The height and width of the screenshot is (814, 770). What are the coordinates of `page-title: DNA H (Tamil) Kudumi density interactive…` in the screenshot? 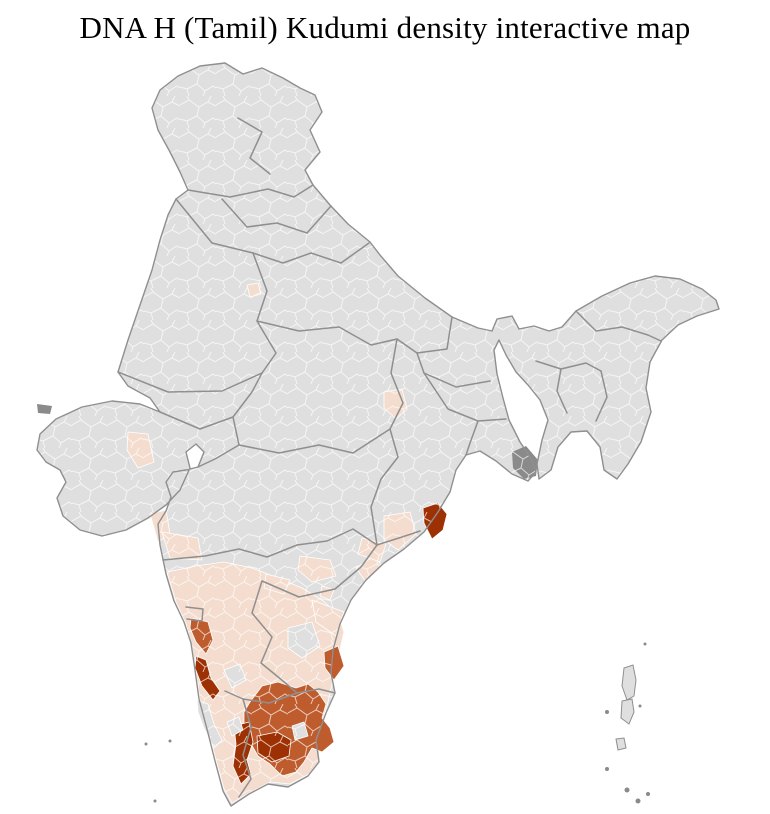 It's located at (385, 27).